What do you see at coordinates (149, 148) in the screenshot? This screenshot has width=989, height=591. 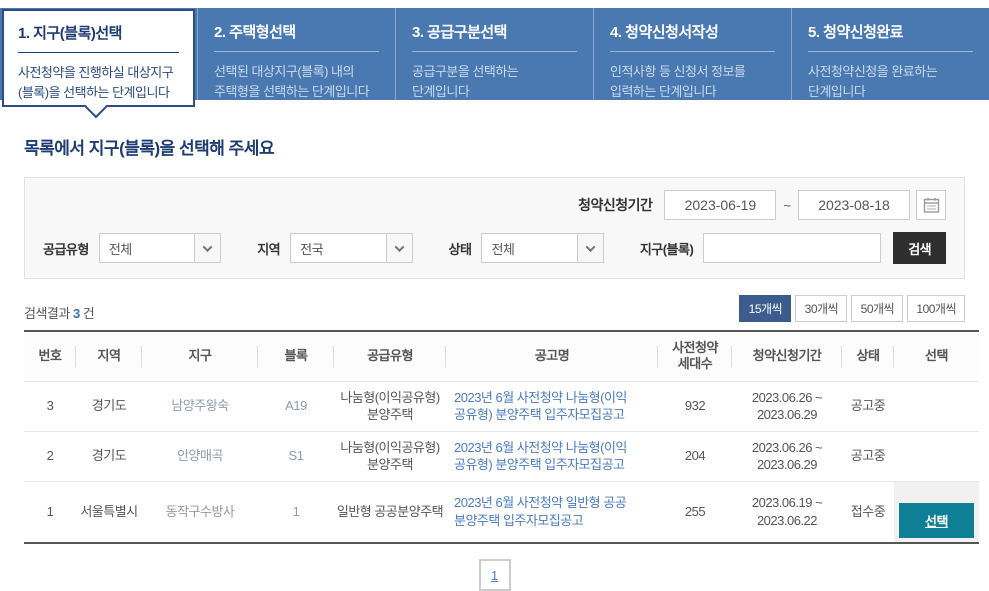 I see `page-title: 목록에서 지구(블록)을 선택해 주세요` at bounding box center [149, 148].